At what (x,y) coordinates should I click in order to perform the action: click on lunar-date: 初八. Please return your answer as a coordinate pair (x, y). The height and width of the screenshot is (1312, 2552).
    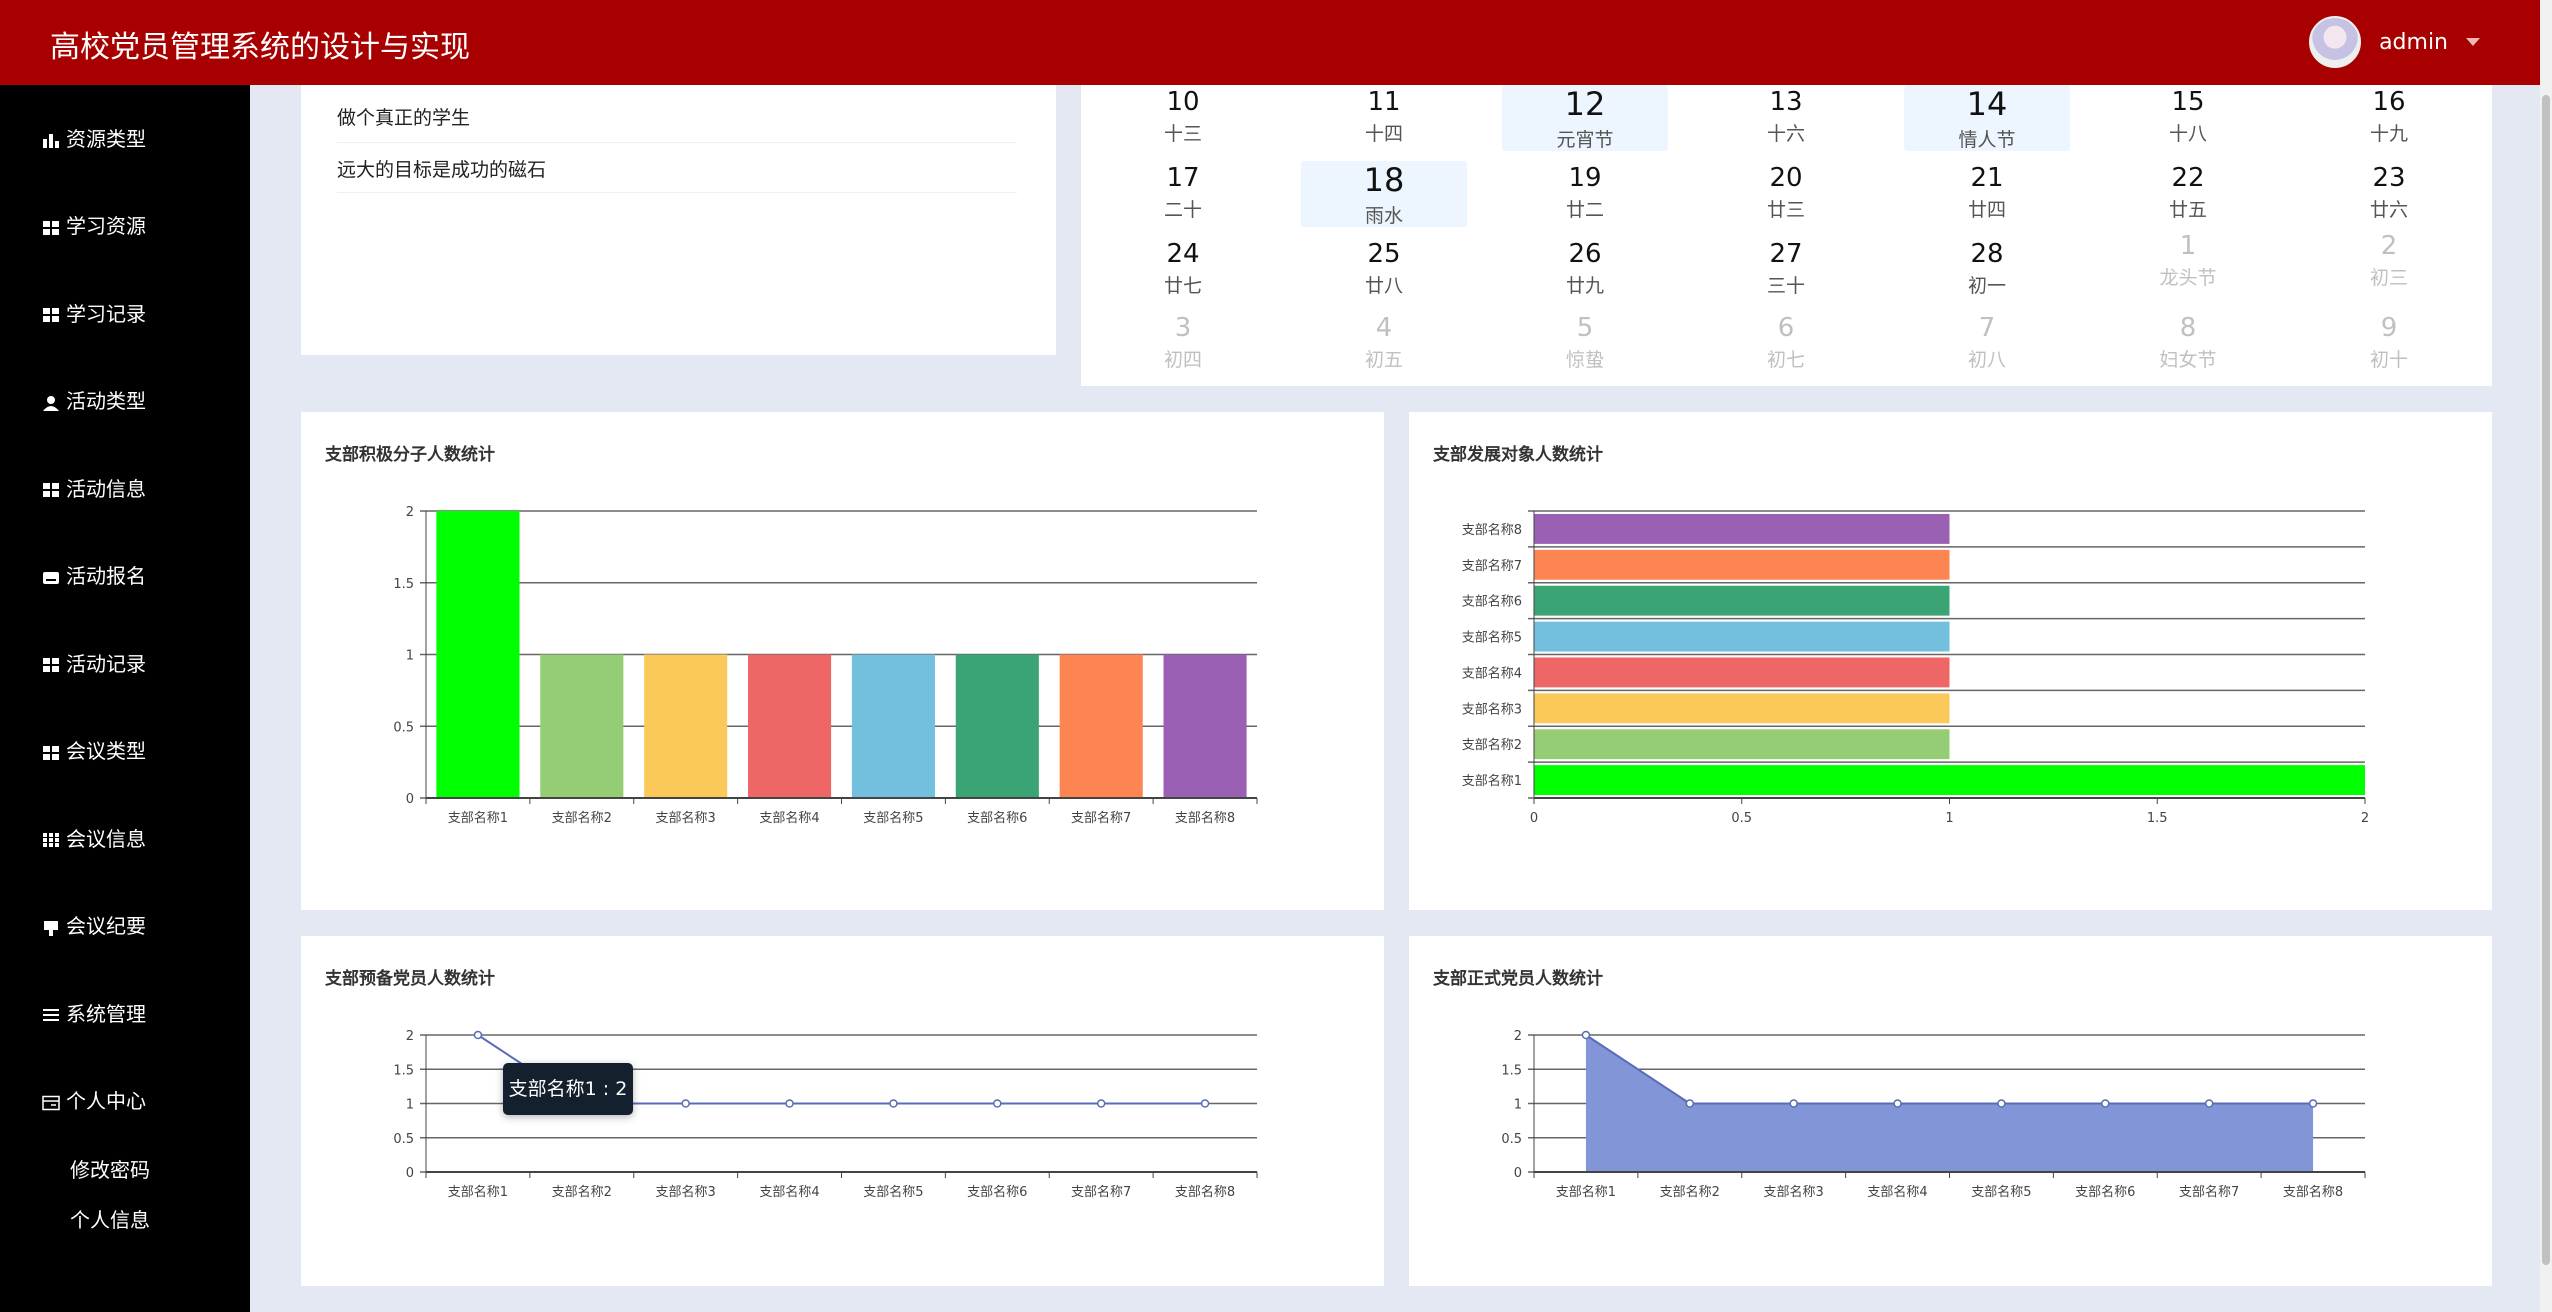
    Looking at the image, I should click on (1986, 360).